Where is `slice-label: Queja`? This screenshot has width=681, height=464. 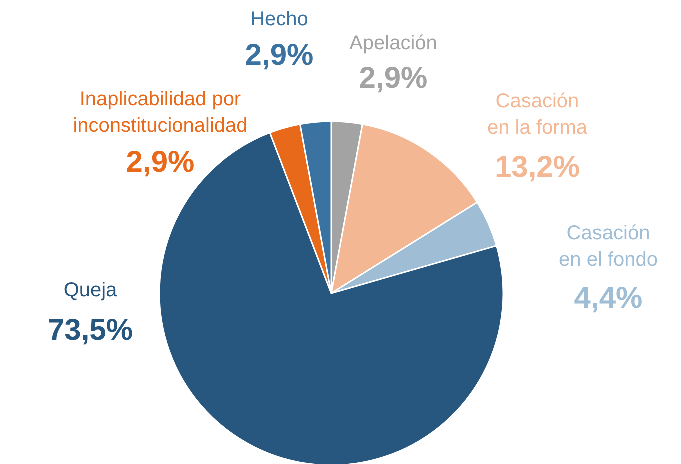 slice-label: Queja is located at coordinates (91, 291).